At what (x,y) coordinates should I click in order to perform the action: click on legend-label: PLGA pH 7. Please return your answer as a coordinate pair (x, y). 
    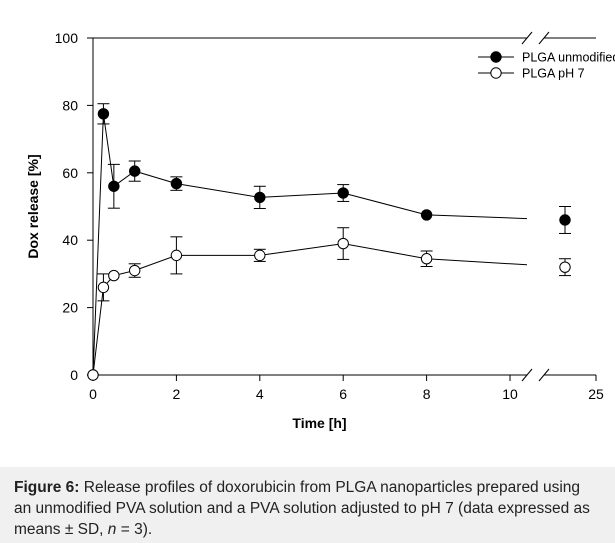
    Looking at the image, I should click on (553, 74).